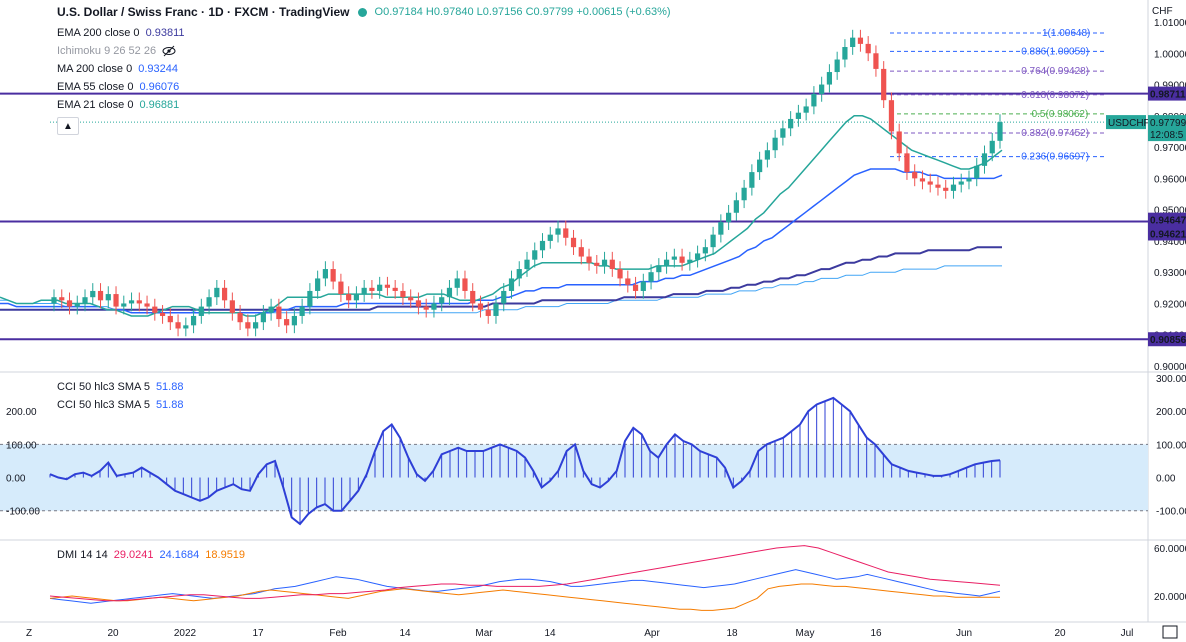  I want to click on dmi-label: DMI 14 14, so click(82, 555).